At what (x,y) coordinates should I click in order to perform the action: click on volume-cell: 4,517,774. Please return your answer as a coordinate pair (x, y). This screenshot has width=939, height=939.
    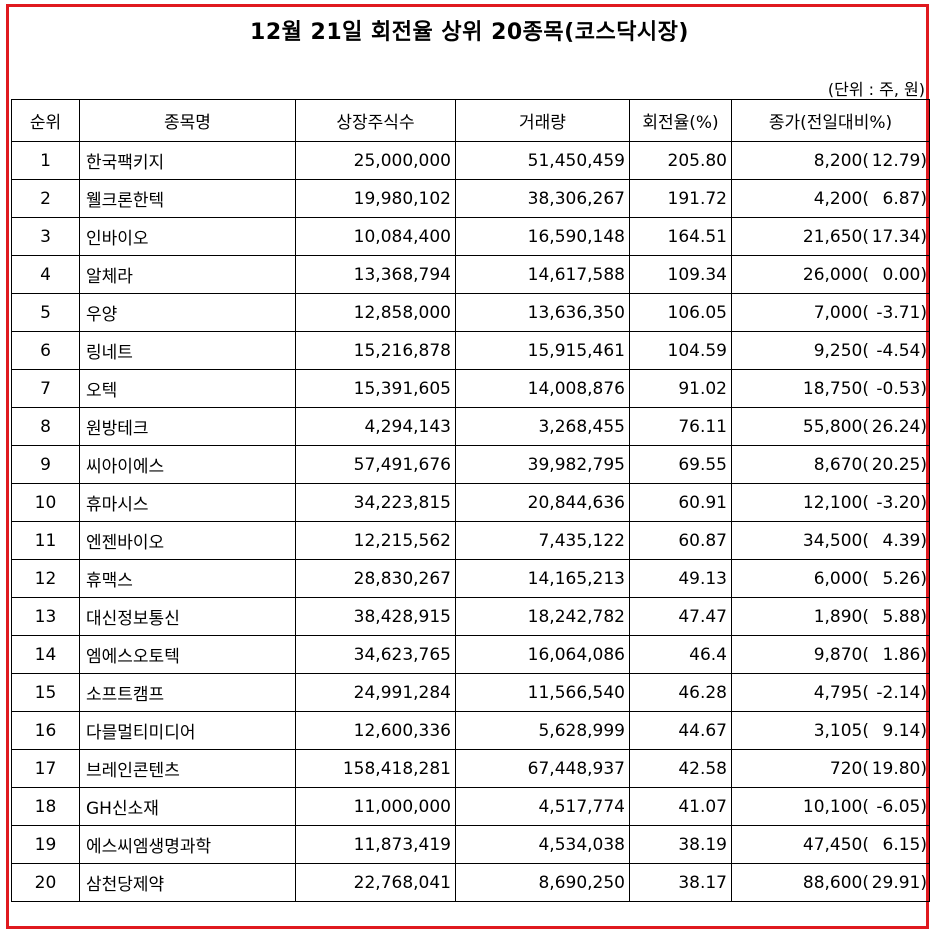
    Looking at the image, I should click on (542, 806).